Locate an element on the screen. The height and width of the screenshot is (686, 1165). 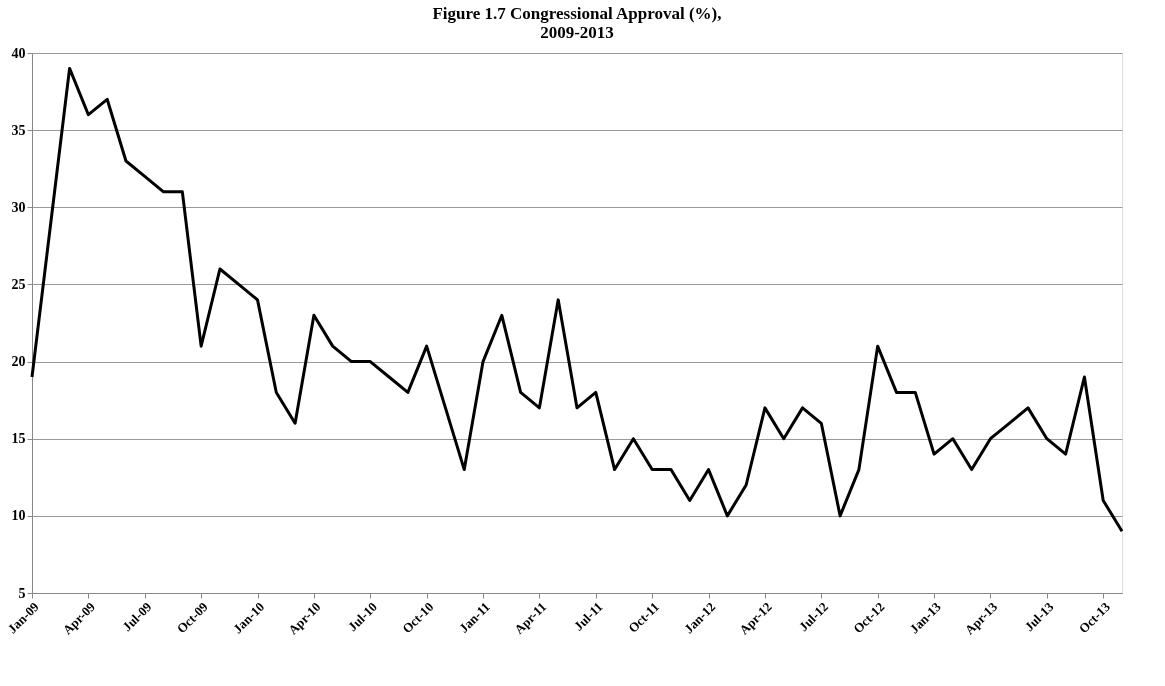
y-tick-label: 15 is located at coordinates (18, 439).